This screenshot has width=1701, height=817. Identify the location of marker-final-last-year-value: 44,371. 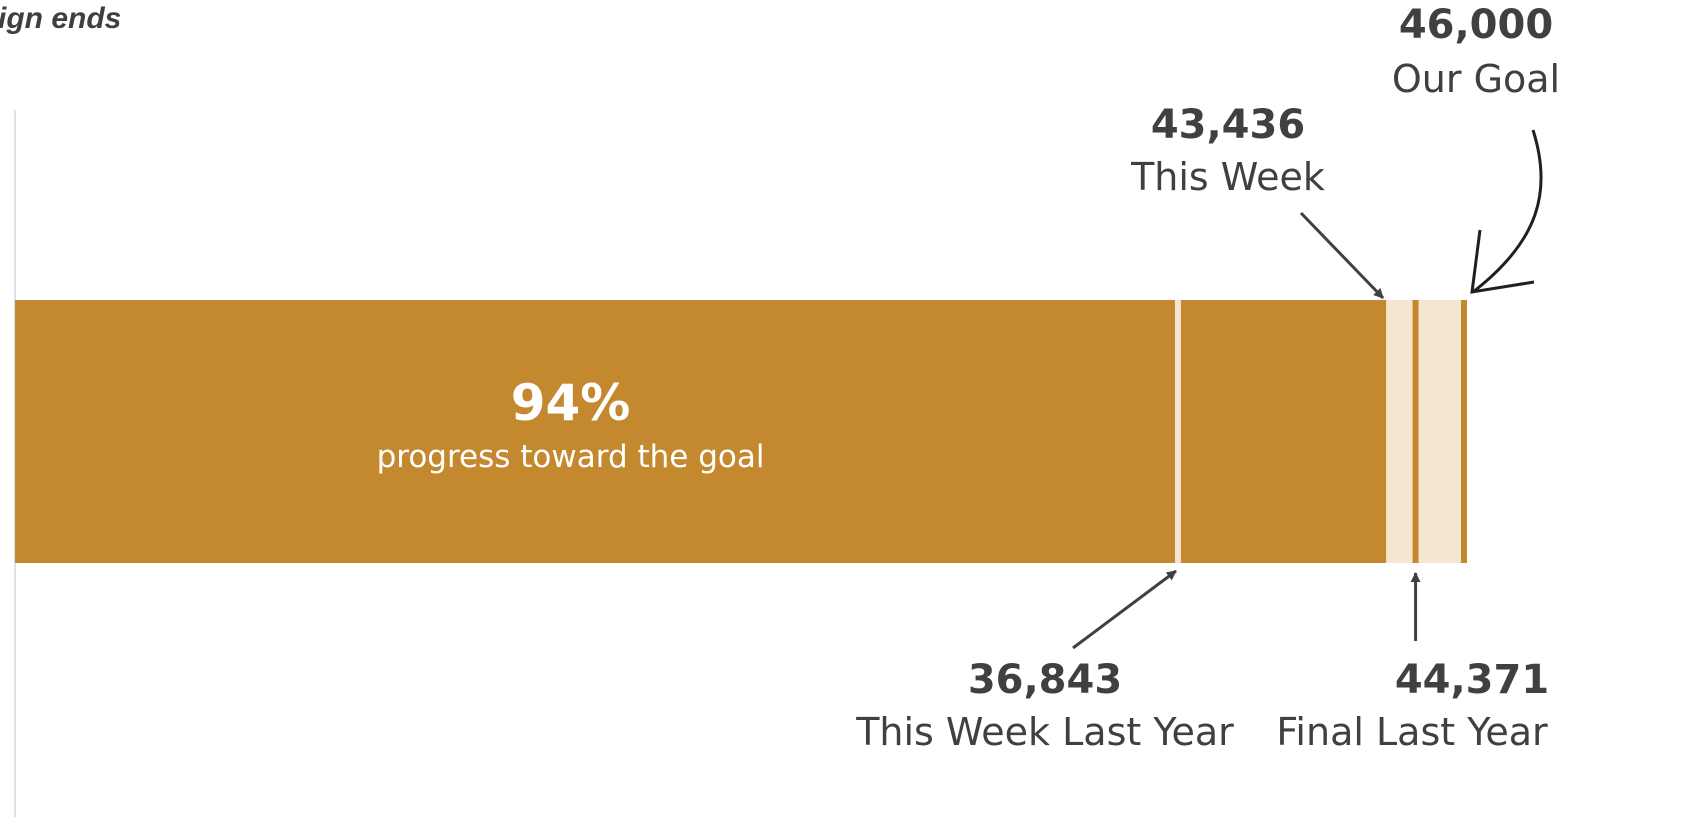
(1472, 680).